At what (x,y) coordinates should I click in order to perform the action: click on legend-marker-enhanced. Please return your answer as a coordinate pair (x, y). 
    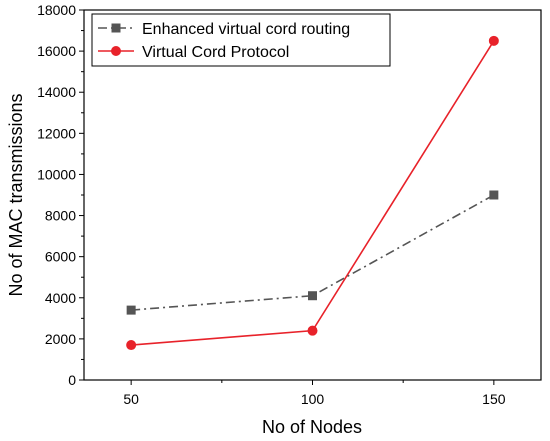
    Looking at the image, I should click on (116, 28).